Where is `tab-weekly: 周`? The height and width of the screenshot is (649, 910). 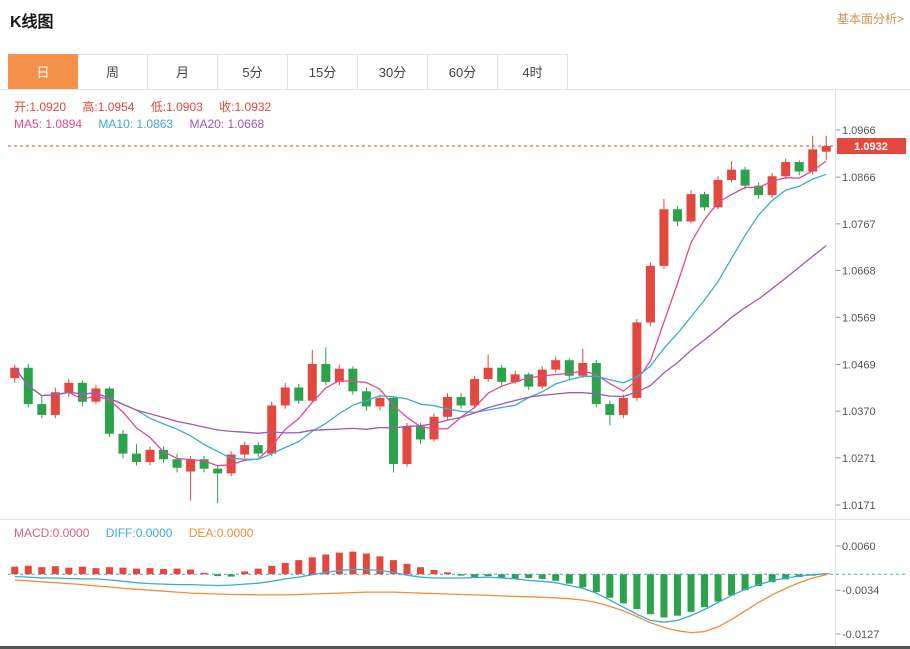
tab-weekly: 周 is located at coordinates (113, 71).